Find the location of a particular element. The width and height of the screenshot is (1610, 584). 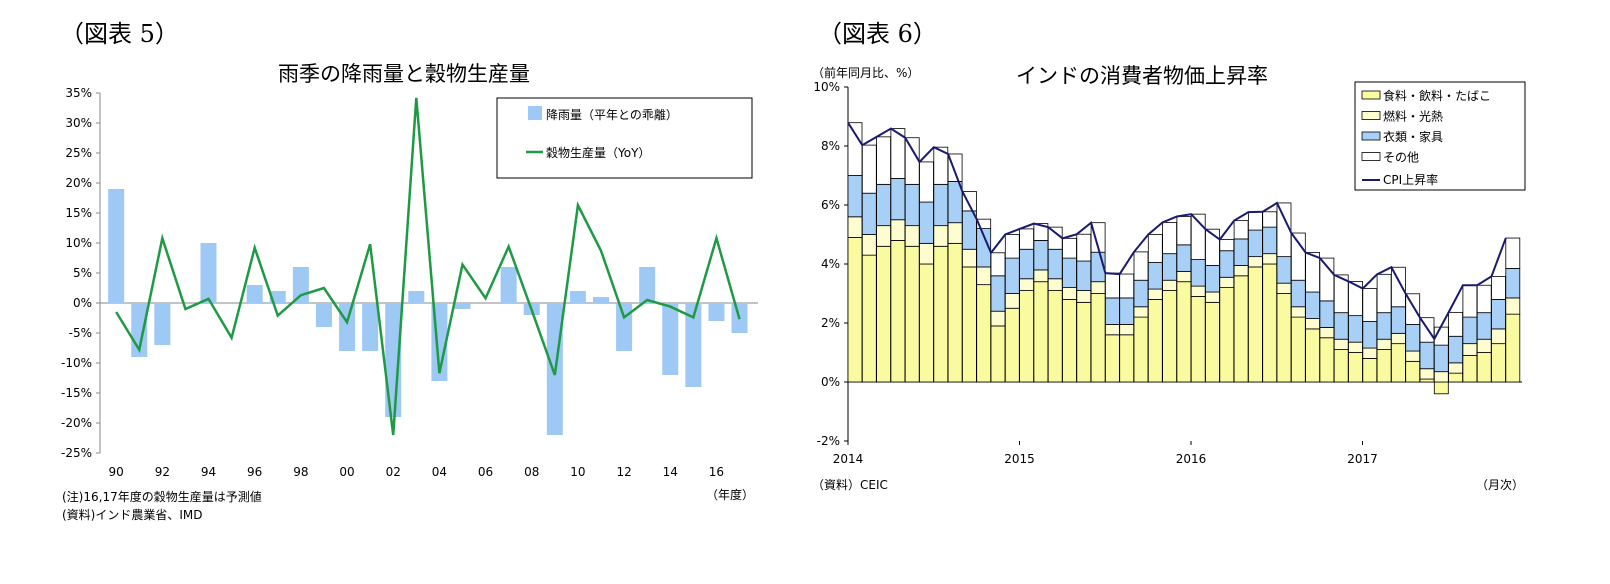

x-tick-label: 2015 is located at coordinates (1019, 459).